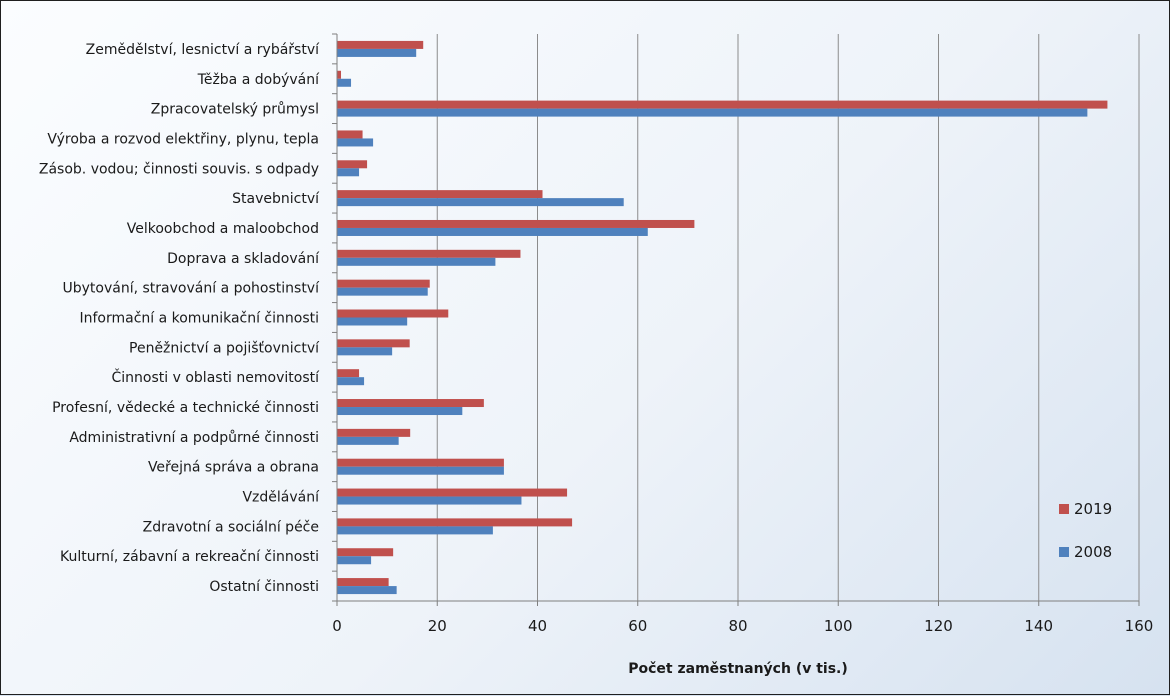 The image size is (1170, 696). I want to click on legend-label: 2008, so click(1093, 552).